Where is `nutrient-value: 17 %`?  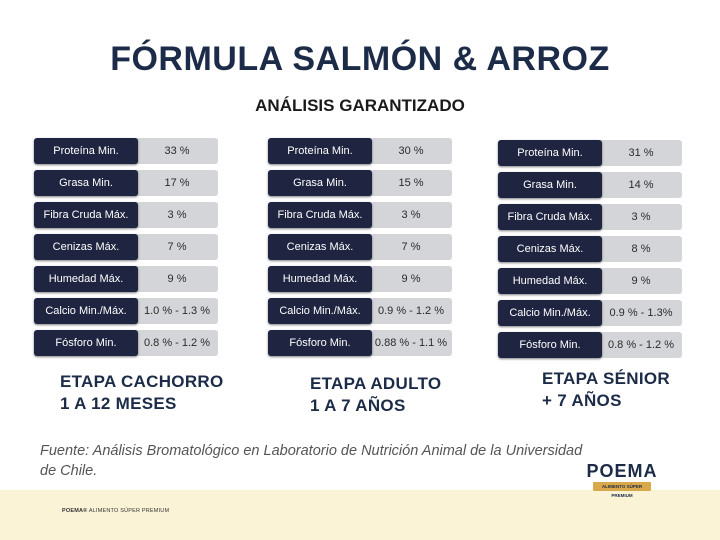 nutrient-value: 17 % is located at coordinates (174, 183).